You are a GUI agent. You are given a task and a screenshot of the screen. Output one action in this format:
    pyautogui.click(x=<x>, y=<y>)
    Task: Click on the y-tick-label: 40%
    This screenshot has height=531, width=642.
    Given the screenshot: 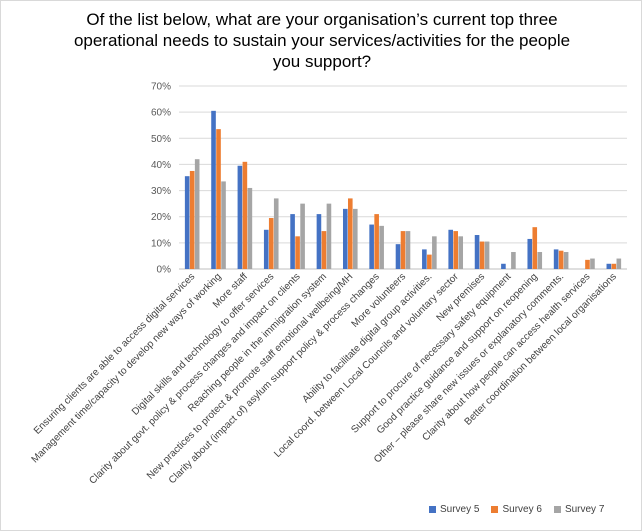 What is the action you would take?
    pyautogui.click(x=161, y=165)
    